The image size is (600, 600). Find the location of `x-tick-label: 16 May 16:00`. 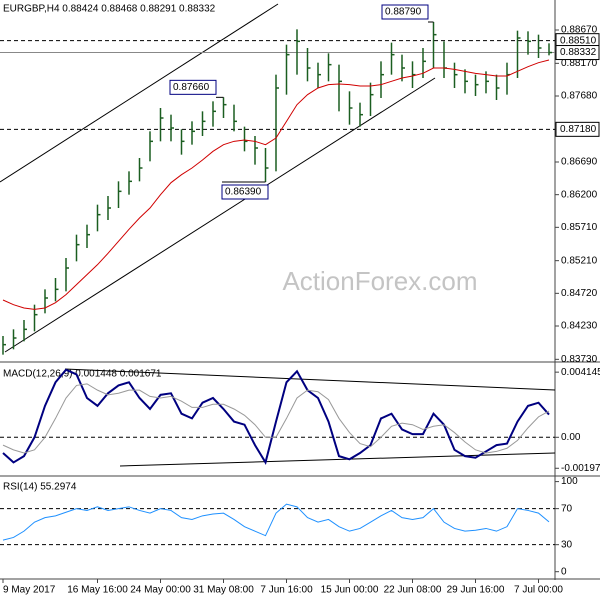

x-tick-label: 16 May 16:00 is located at coordinates (97, 590).